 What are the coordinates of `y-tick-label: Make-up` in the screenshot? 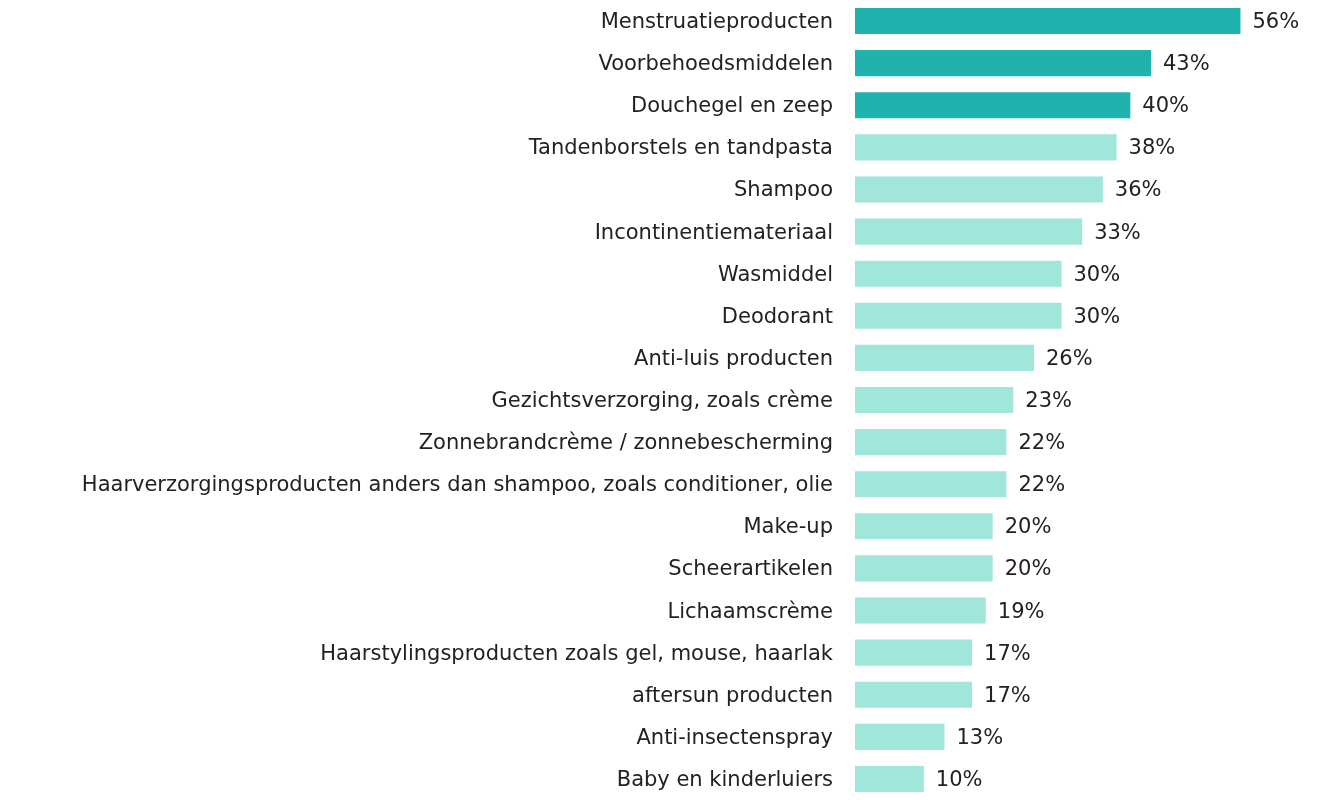 It's located at (788, 526).